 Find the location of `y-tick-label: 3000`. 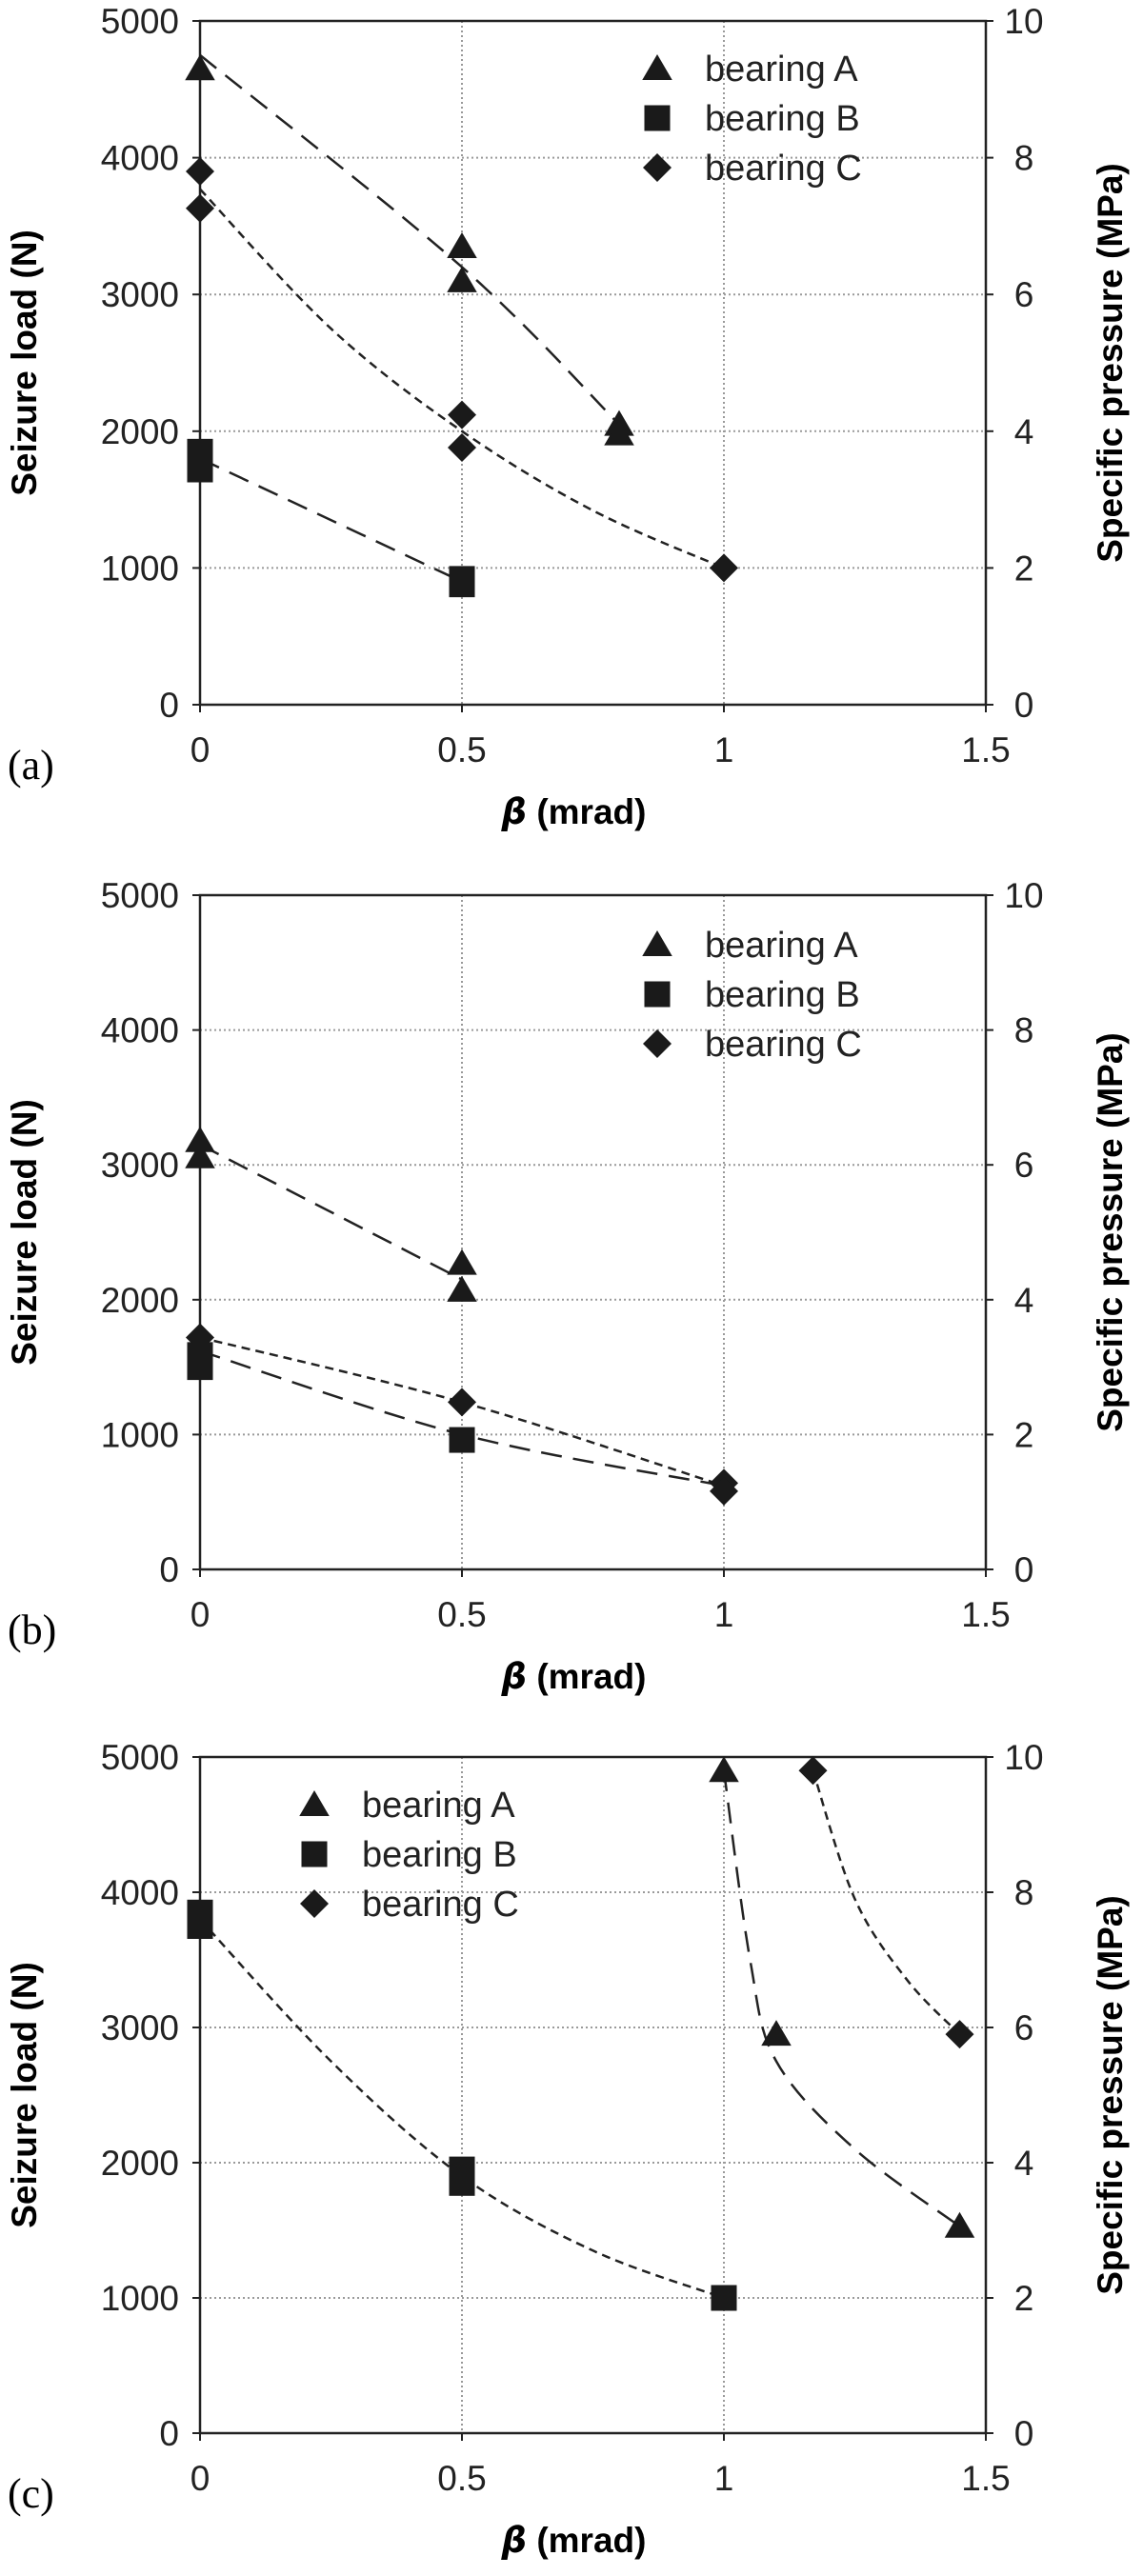

y-tick-label: 3000 is located at coordinates (140, 1165).